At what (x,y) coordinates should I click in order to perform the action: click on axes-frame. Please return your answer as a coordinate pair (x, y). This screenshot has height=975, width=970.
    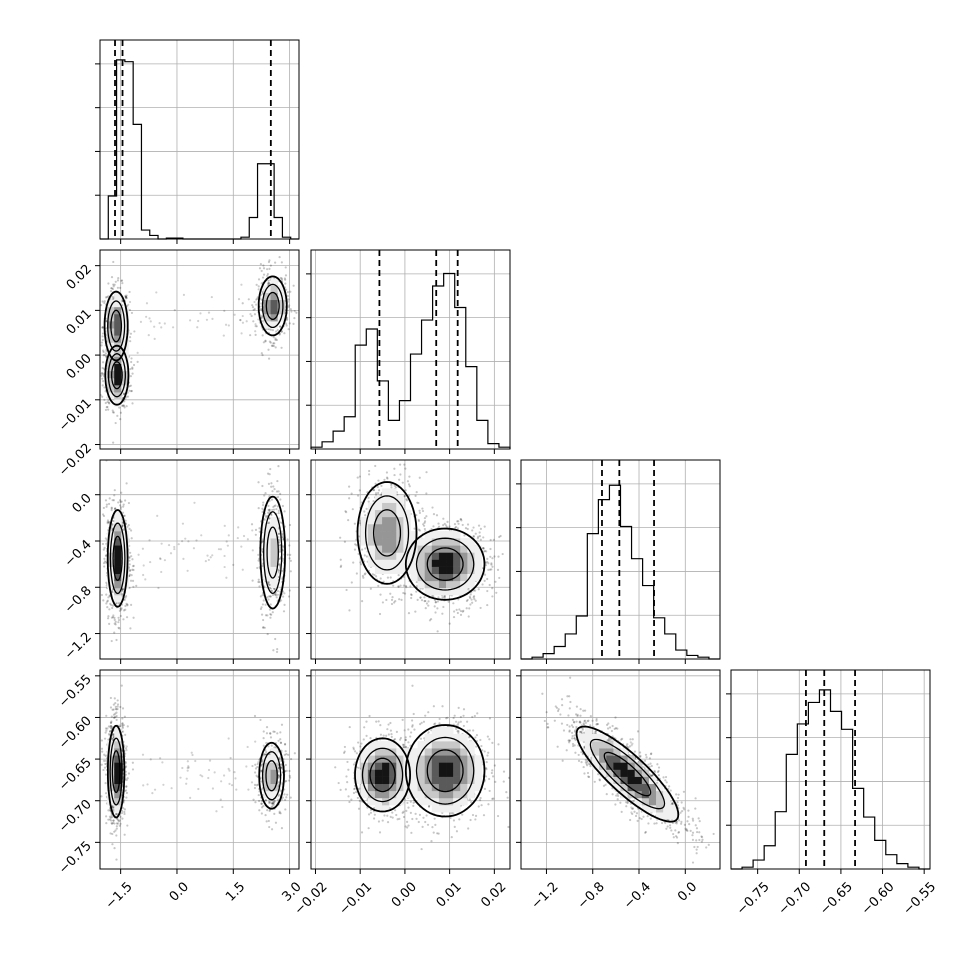
    Looking at the image, I should click on (199, 139).